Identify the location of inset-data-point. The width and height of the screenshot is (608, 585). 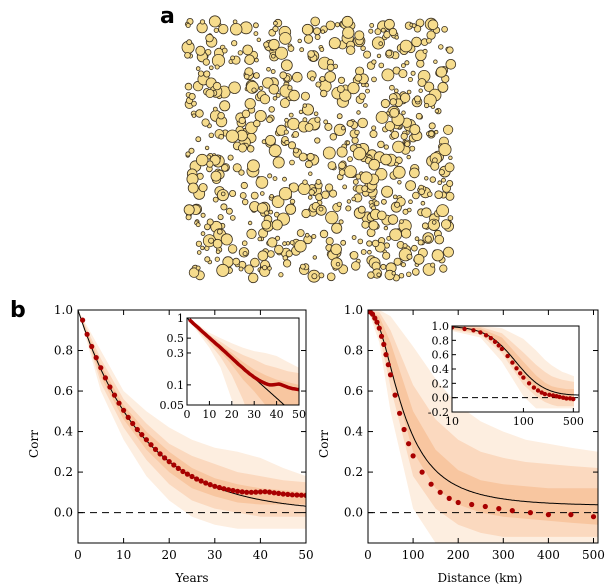
(549, 394).